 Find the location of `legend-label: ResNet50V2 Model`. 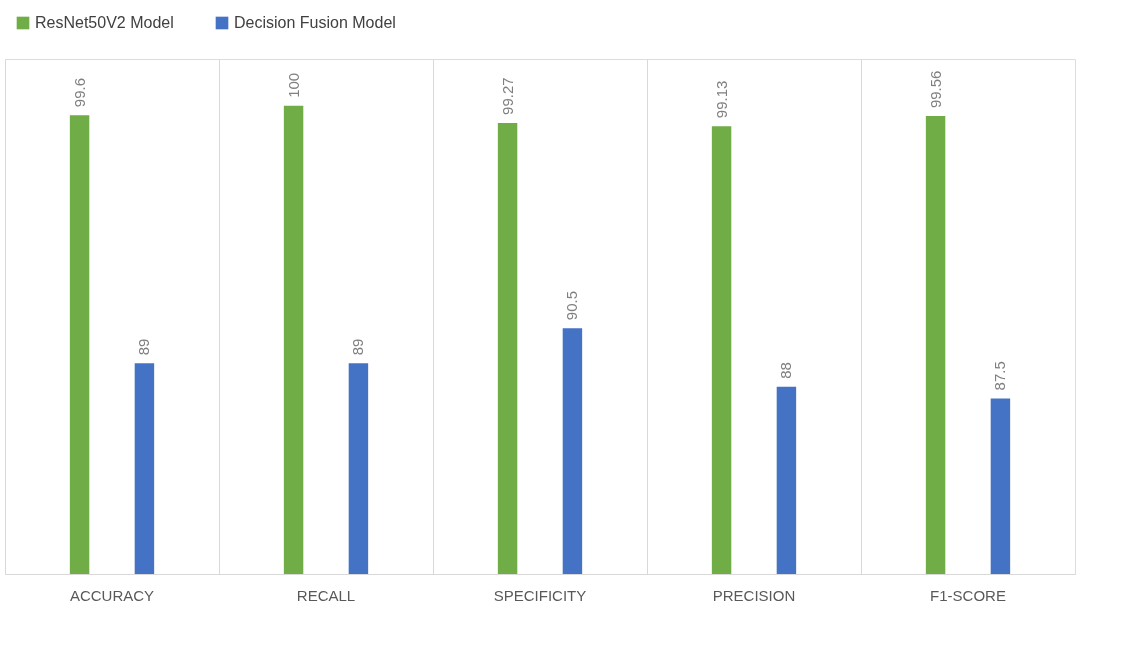

legend-label: ResNet50V2 Model is located at coordinates (104, 22).